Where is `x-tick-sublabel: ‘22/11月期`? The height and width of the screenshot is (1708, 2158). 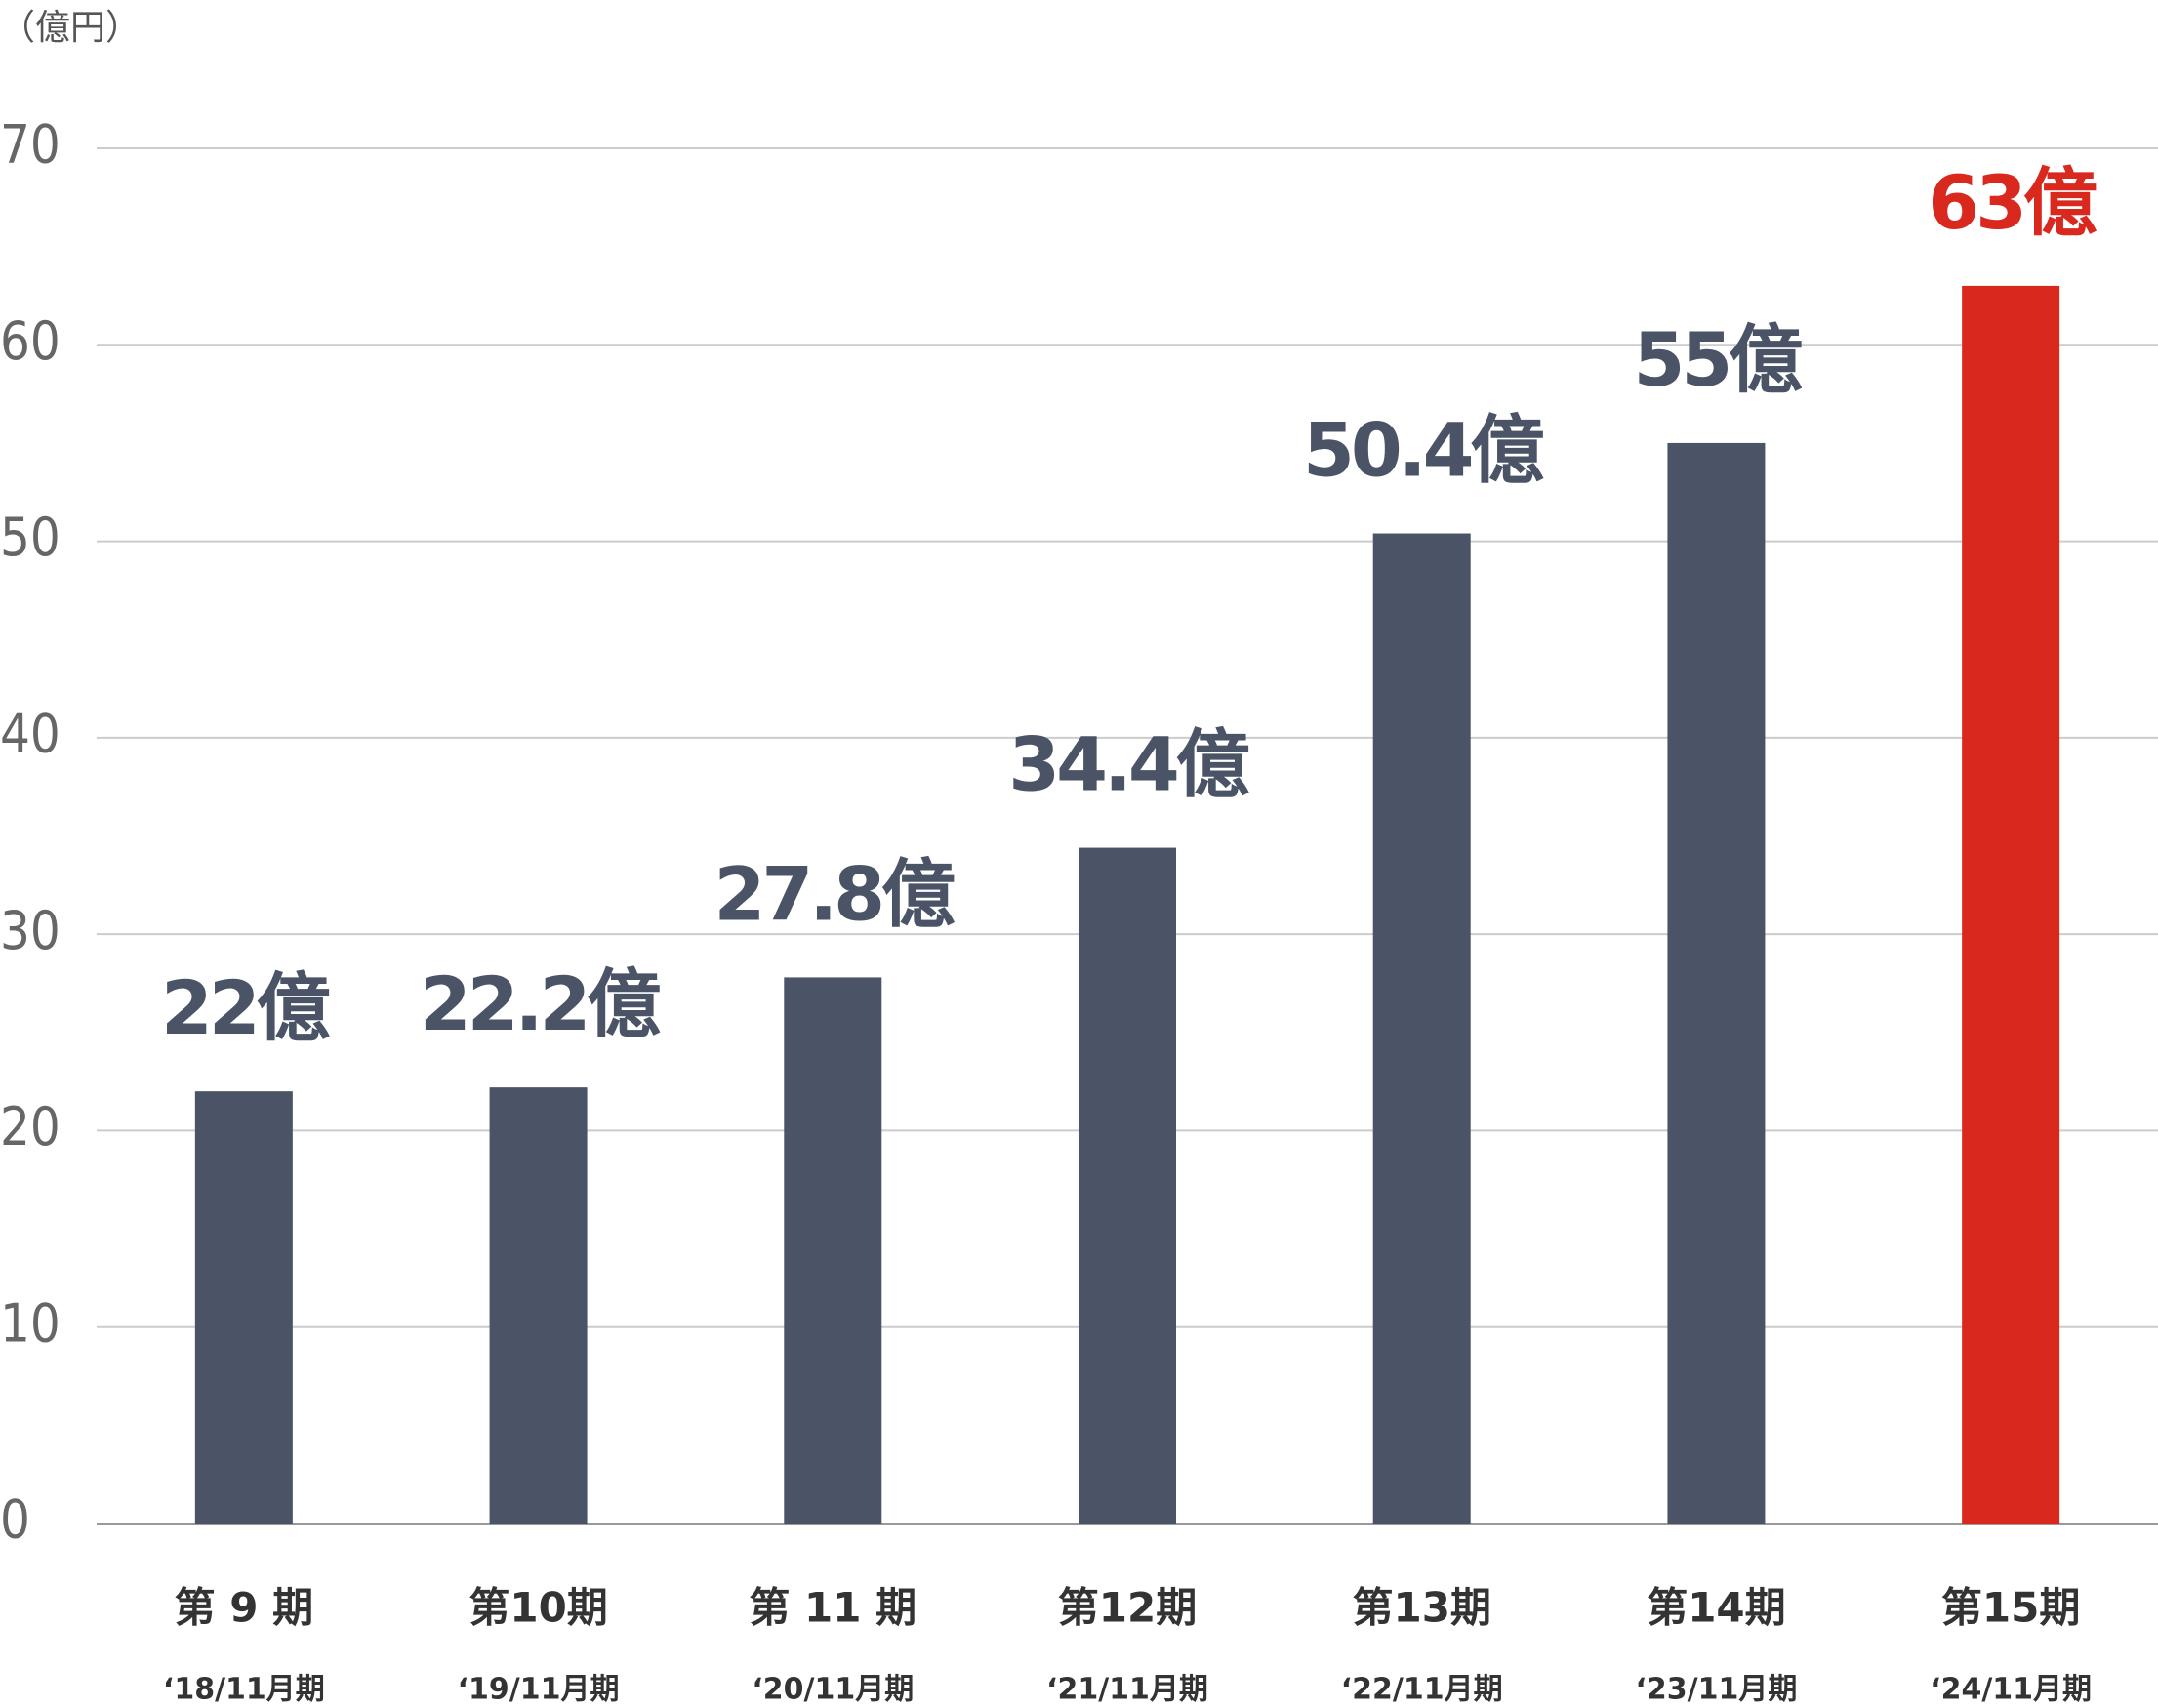
x-tick-sublabel: ‘22/11月期 is located at coordinates (1422, 1690).